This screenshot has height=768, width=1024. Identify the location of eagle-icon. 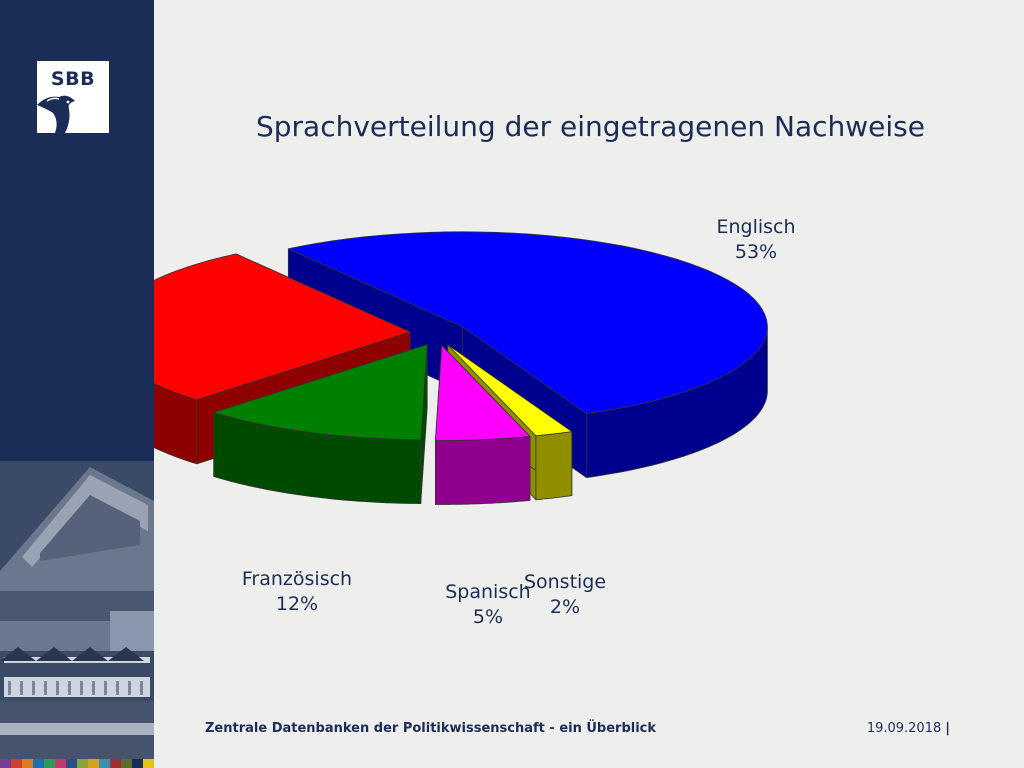
(56, 114).